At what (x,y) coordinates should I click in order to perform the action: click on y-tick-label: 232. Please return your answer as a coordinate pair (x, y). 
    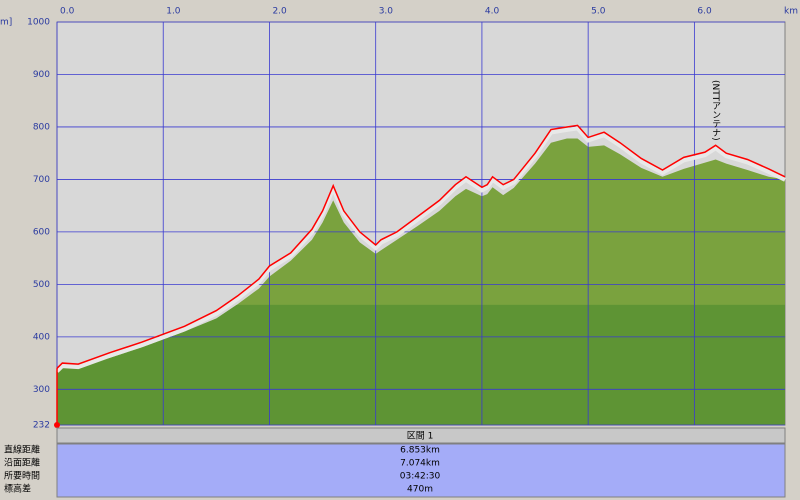
    Looking at the image, I should click on (41, 426).